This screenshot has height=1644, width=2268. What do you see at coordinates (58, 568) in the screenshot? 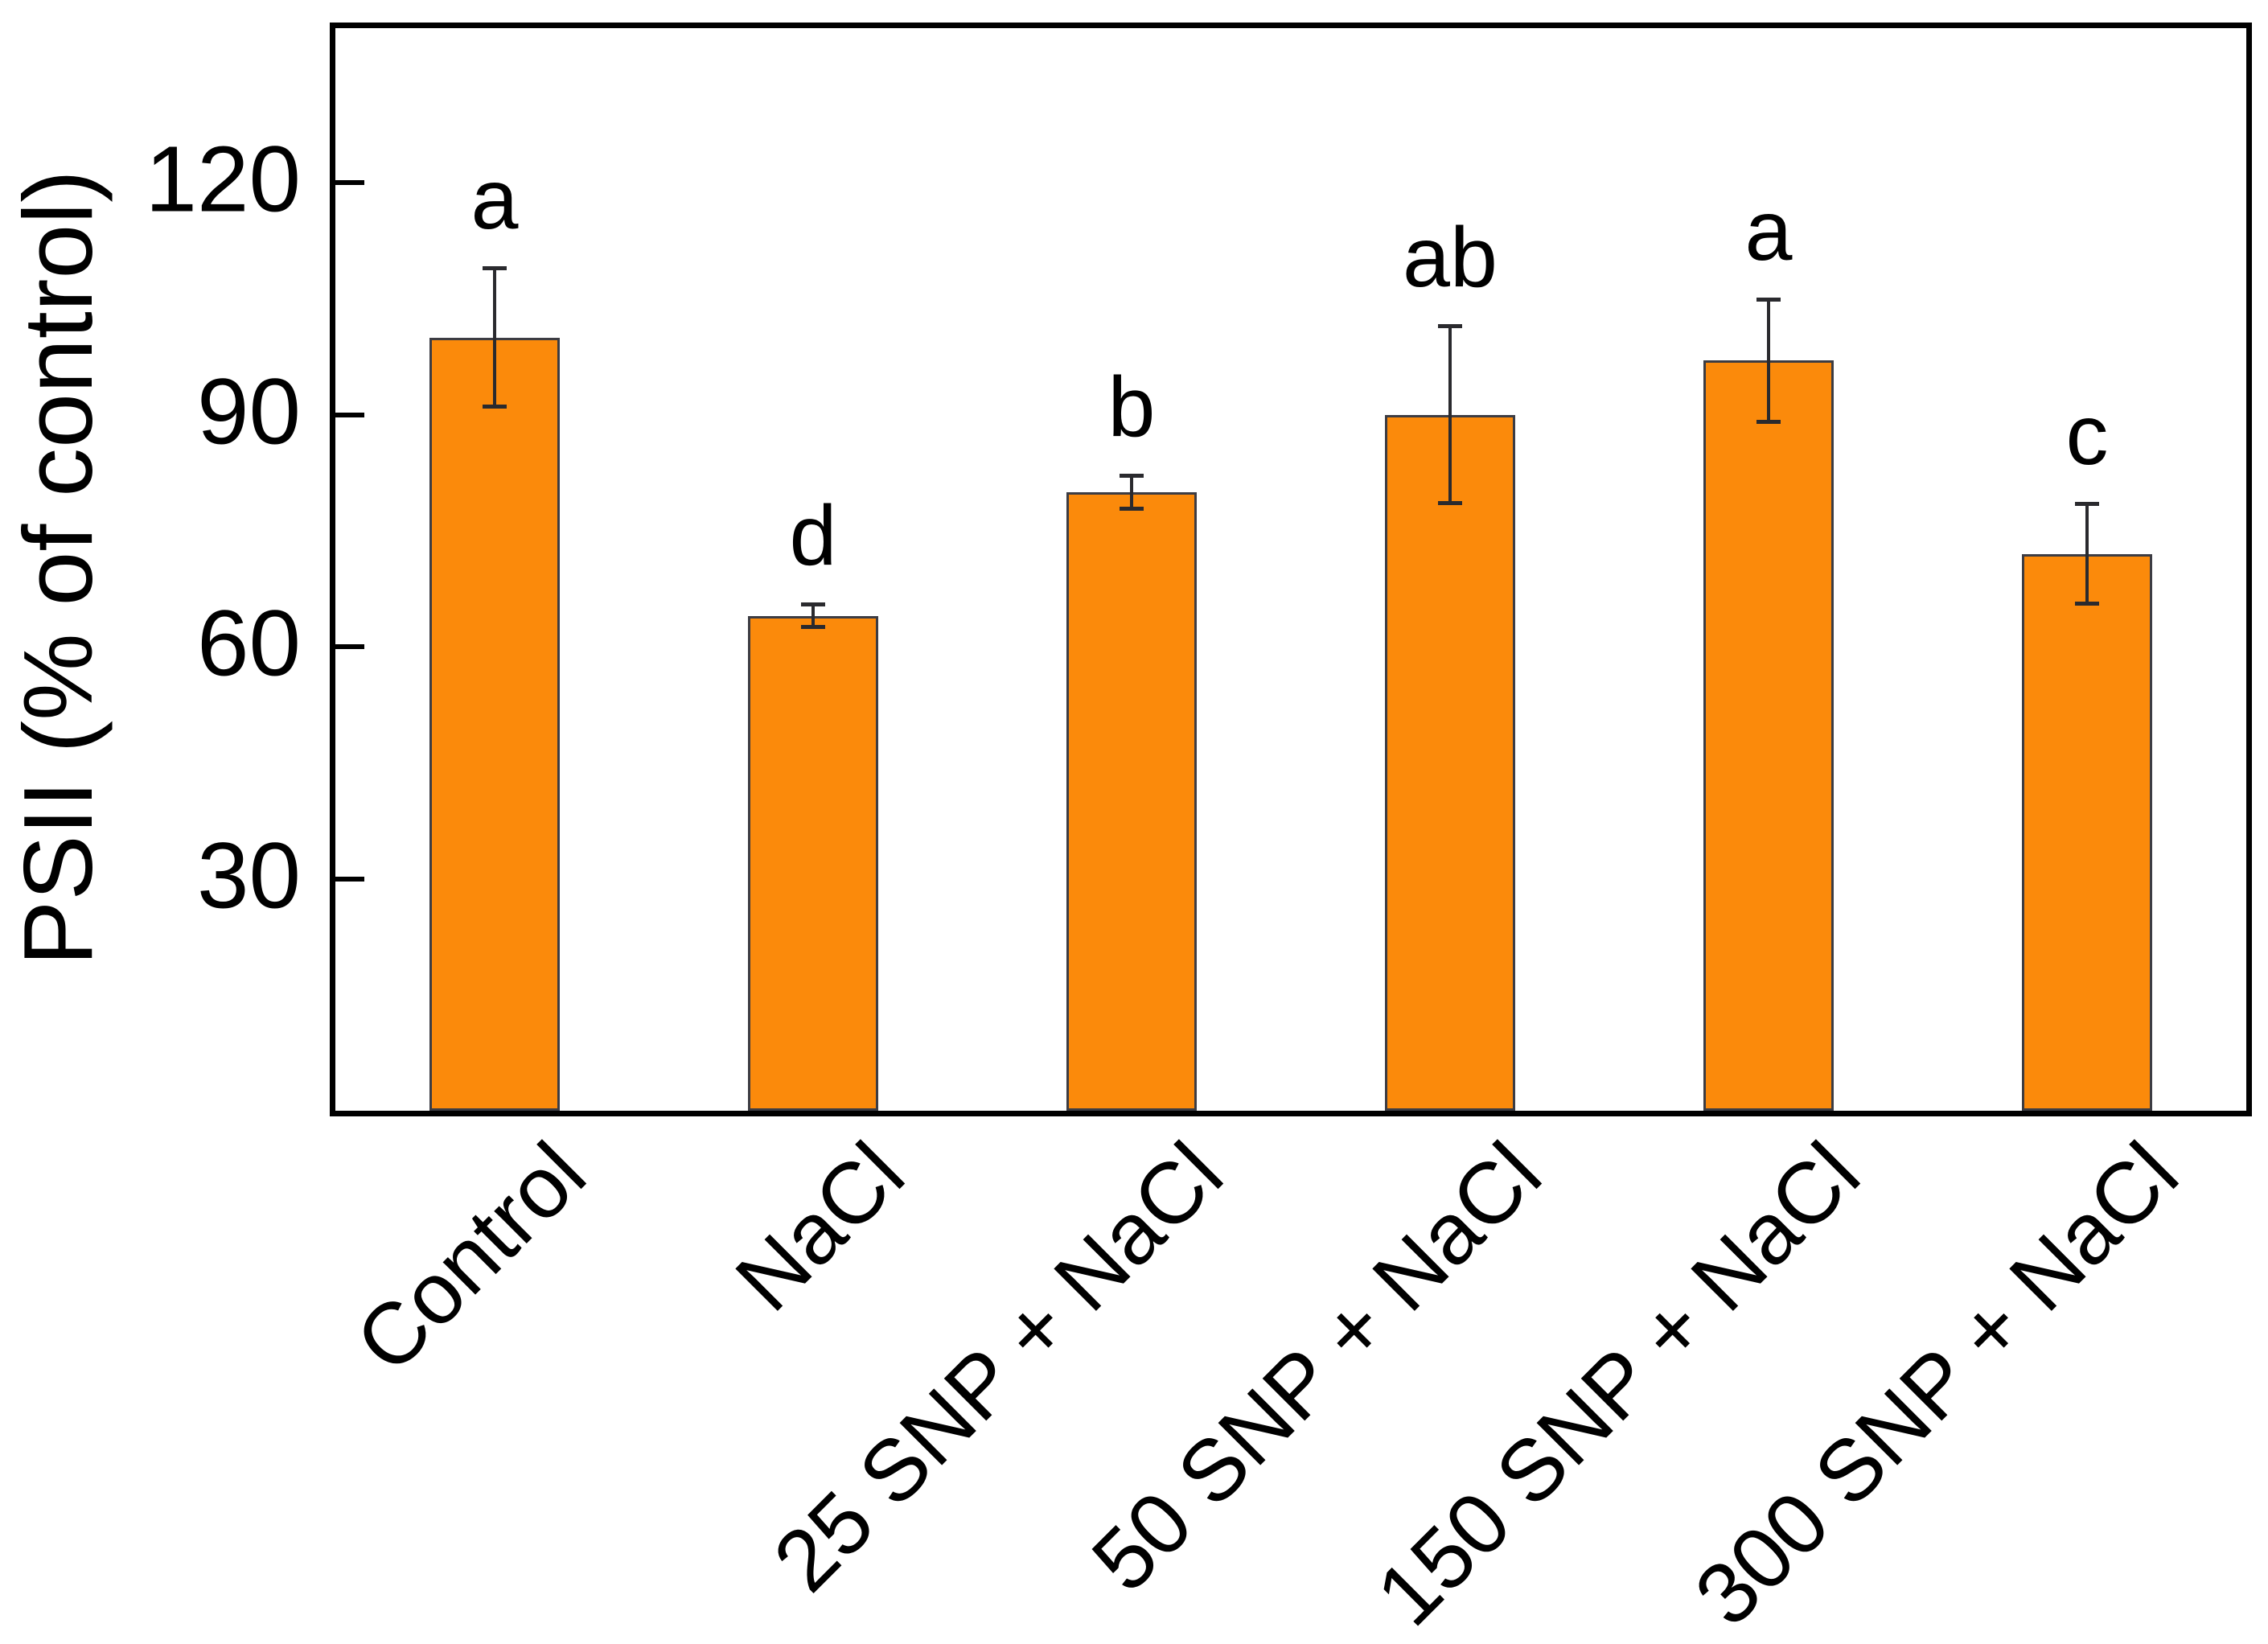
I see `y-axis-label: PSII (% of control)` at bounding box center [58, 568].